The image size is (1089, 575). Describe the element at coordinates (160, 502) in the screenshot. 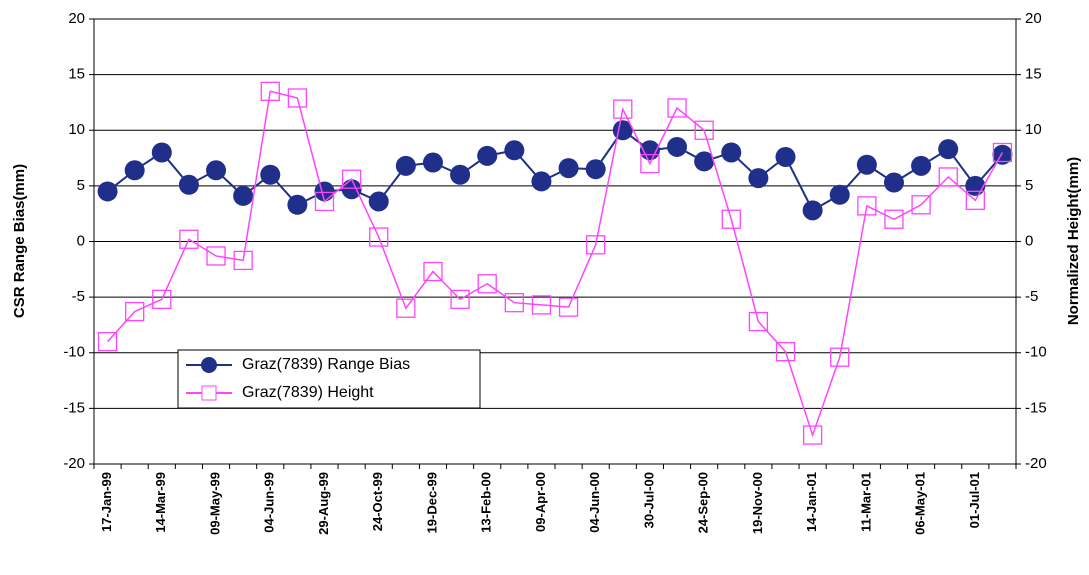

I see `x-tick-label: 14-Mar-99` at that location.